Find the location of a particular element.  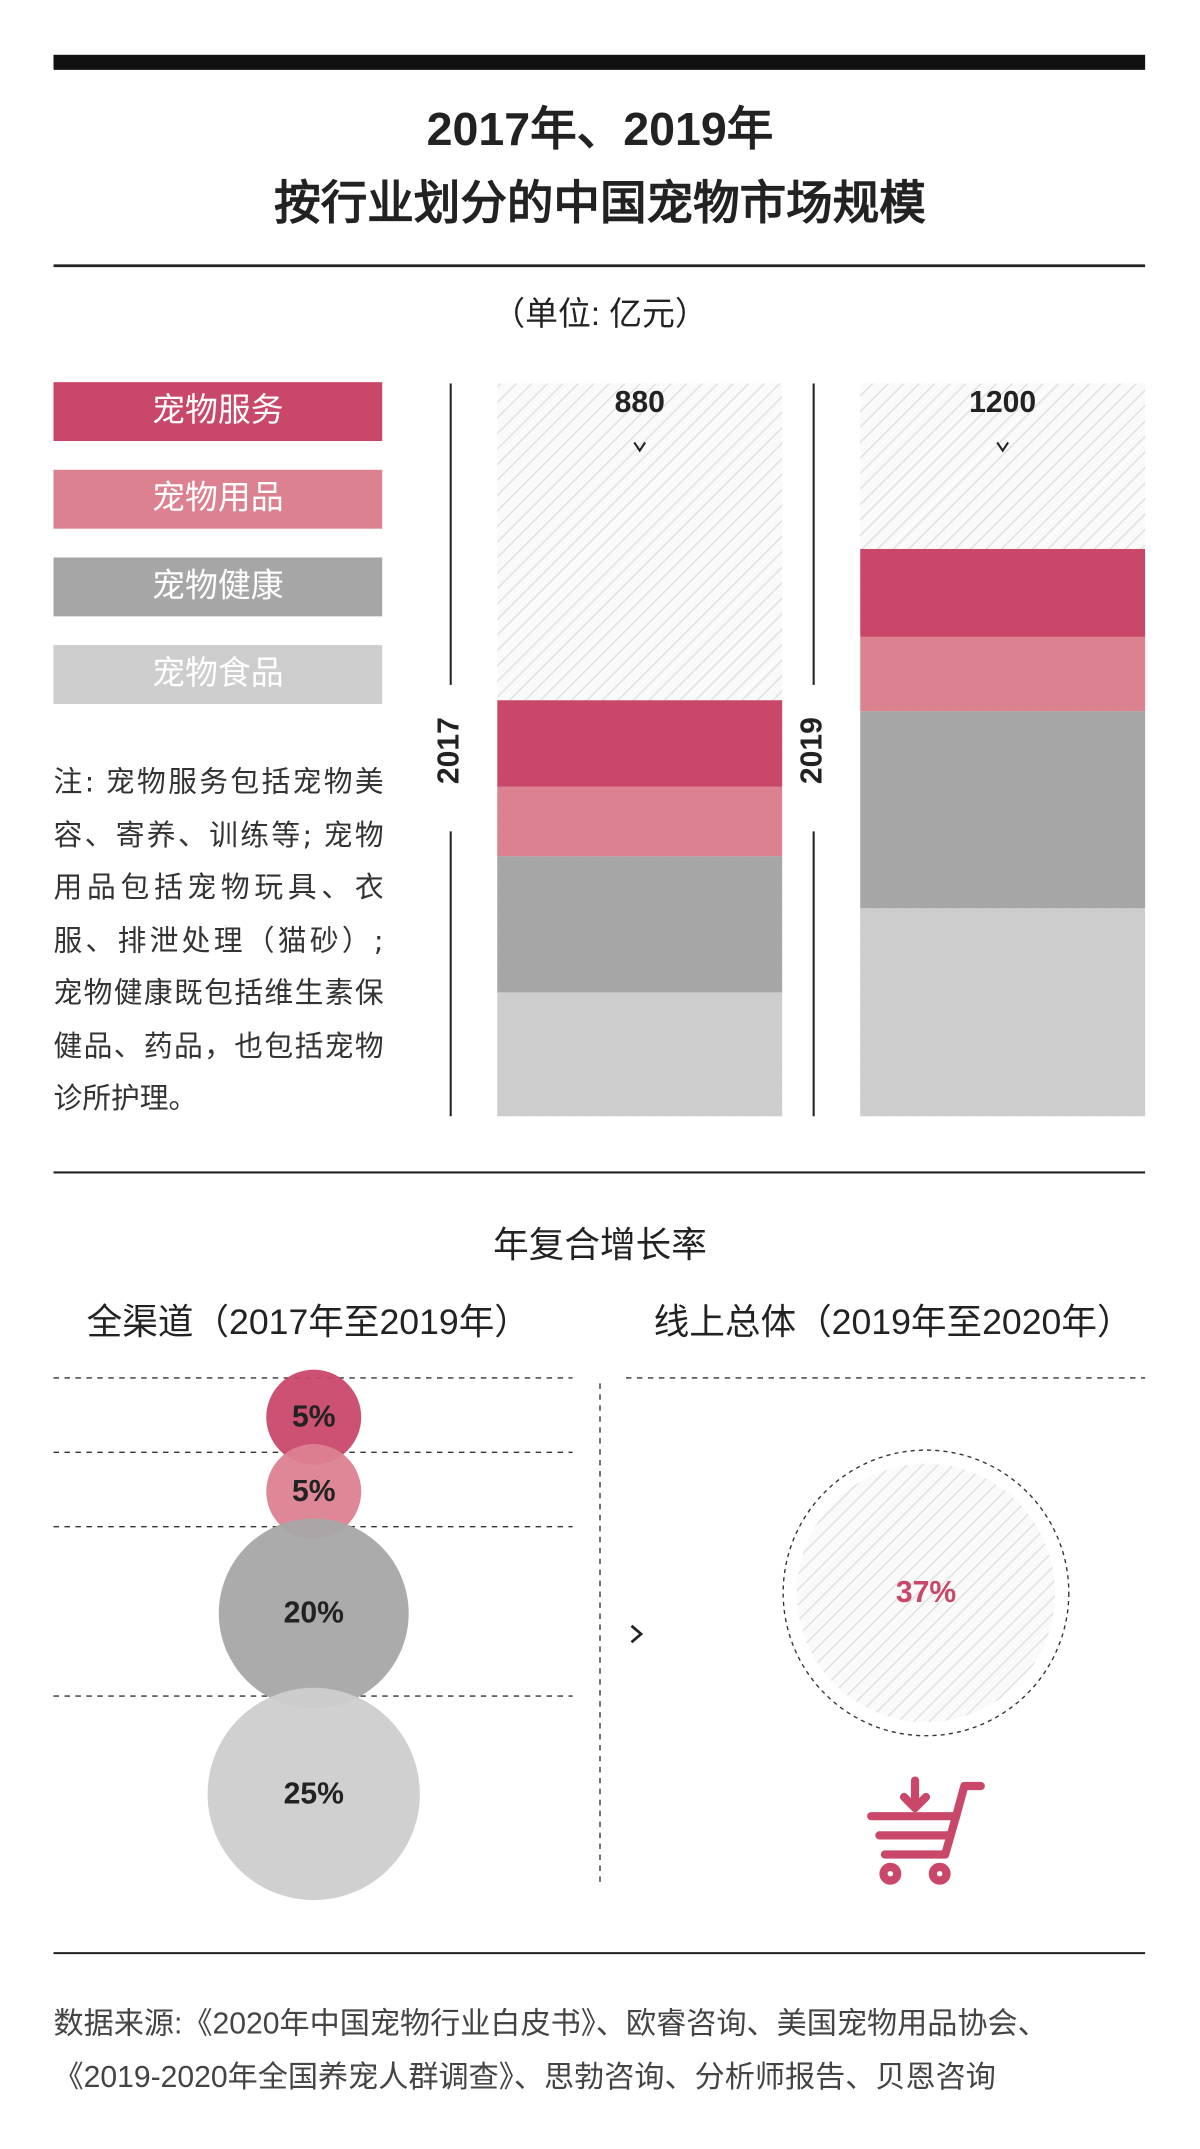

total-label: 880 is located at coordinates (640, 402).